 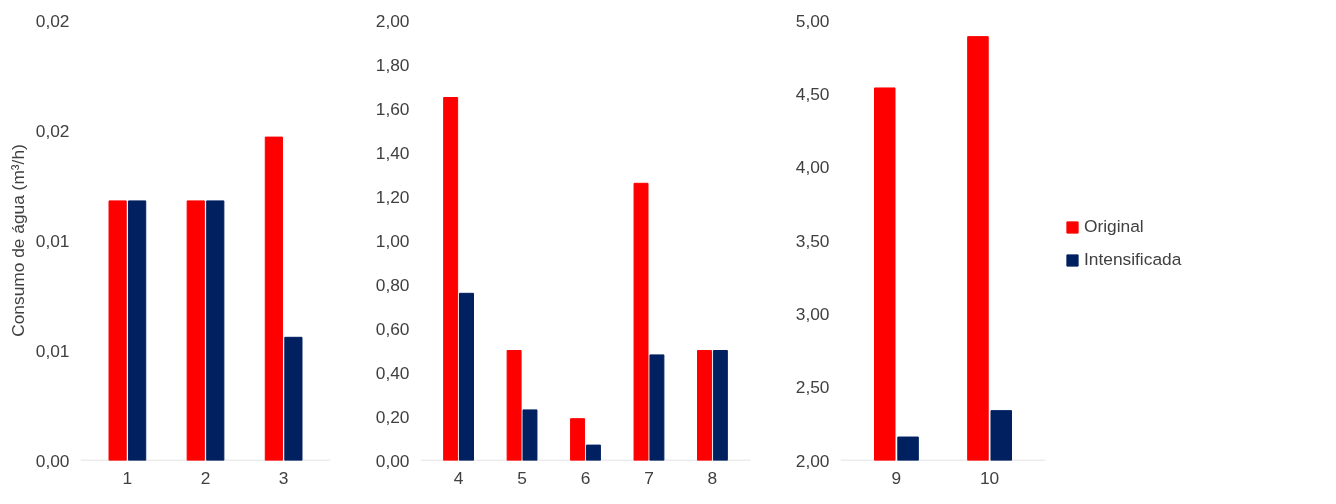 What do you see at coordinates (812, 93) in the screenshot?
I see `y-tick-label: 4,50` at bounding box center [812, 93].